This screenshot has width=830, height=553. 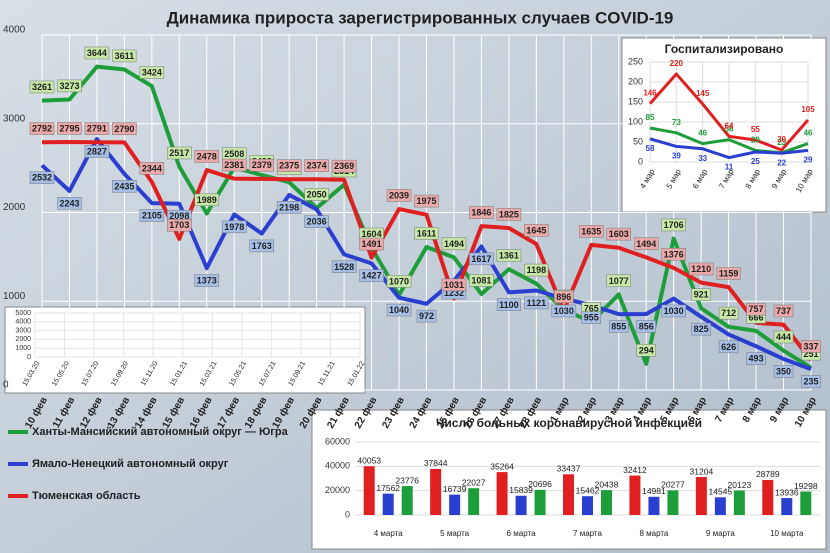 I want to click on data-label: 1494, so click(x=454, y=244).